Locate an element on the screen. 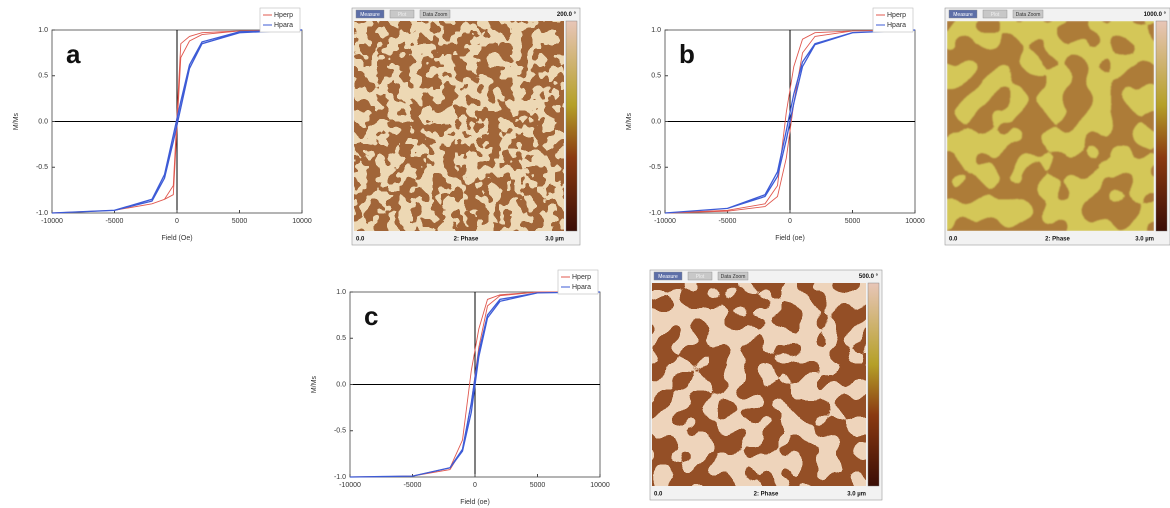  x-axis-label: Field (Oe) is located at coordinates (176, 238).